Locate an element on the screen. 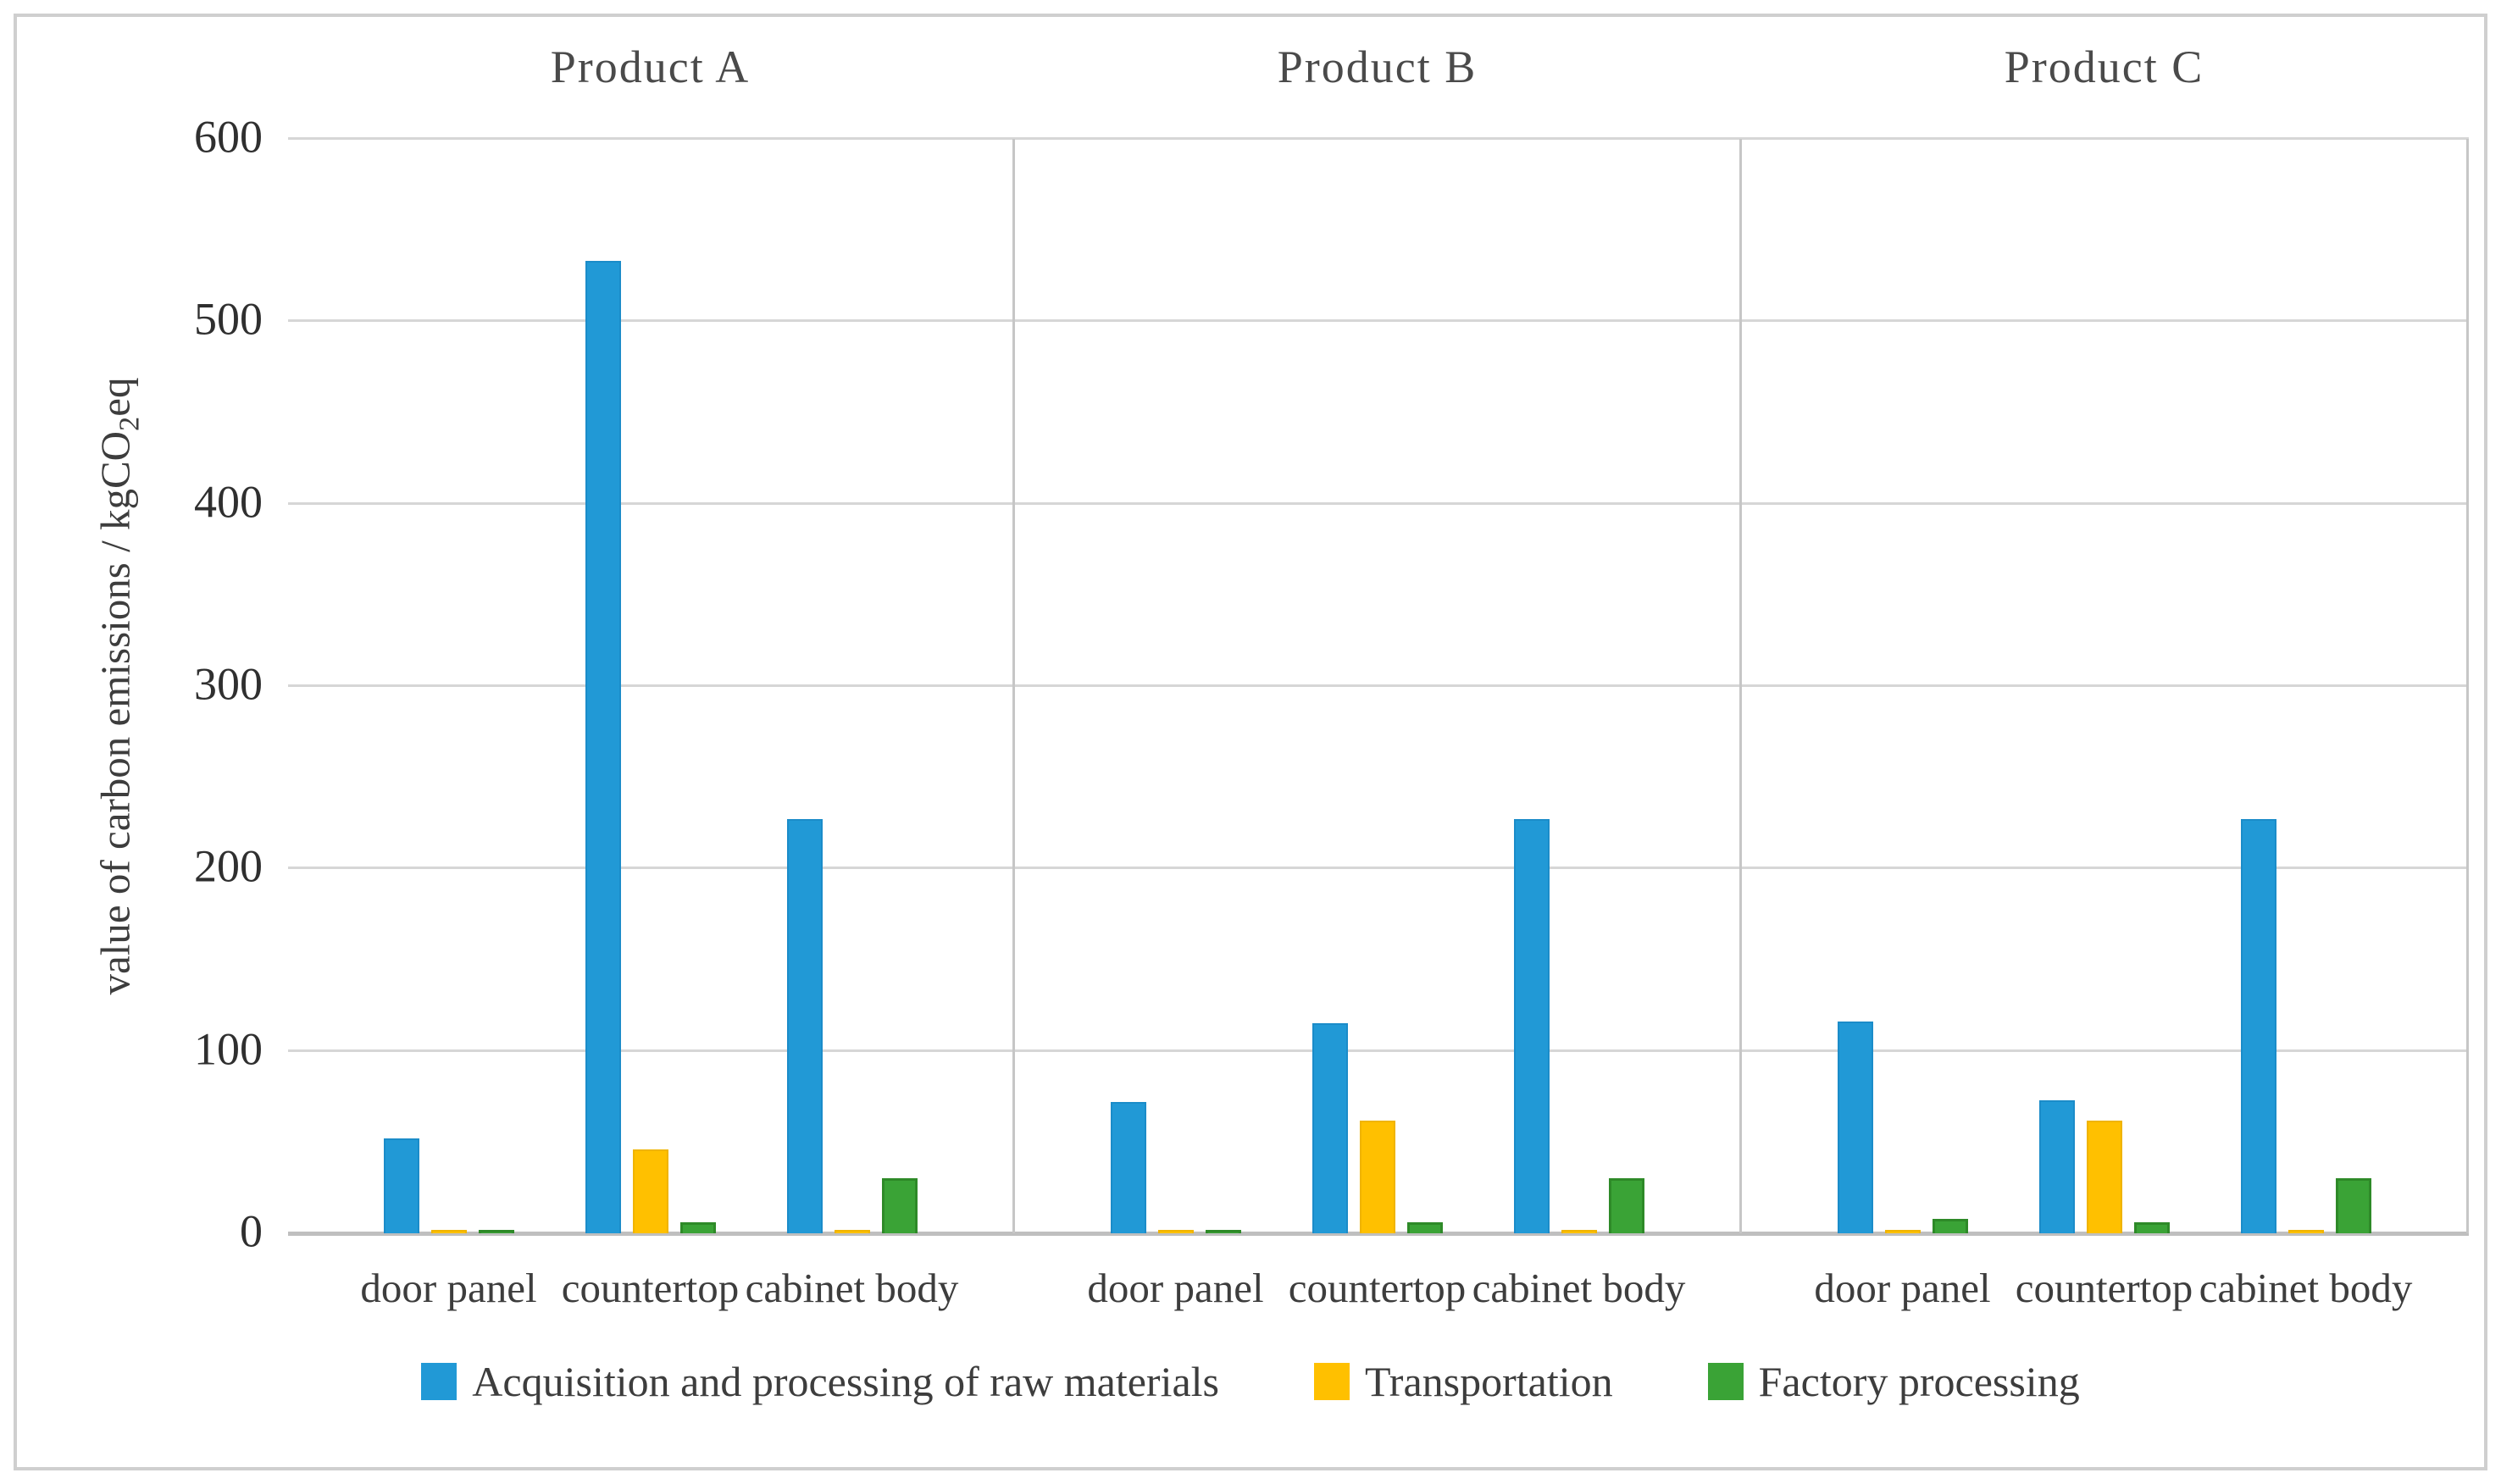 This screenshot has width=2501, height=1484. panel-title: Product C is located at coordinates (2104, 67).